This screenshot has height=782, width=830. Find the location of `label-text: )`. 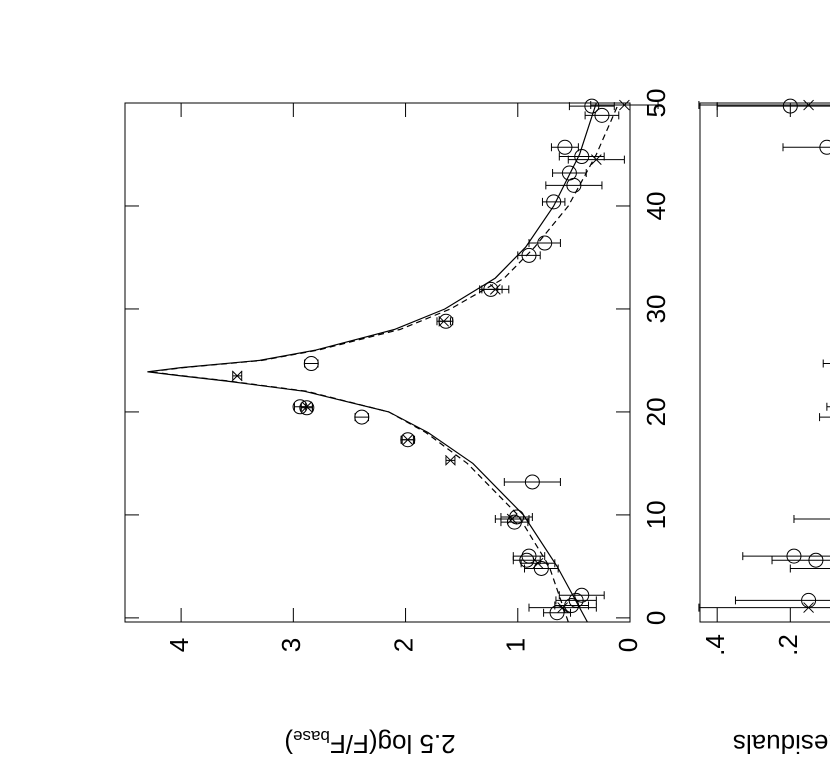

label-text: ) is located at coordinates (288, 744).